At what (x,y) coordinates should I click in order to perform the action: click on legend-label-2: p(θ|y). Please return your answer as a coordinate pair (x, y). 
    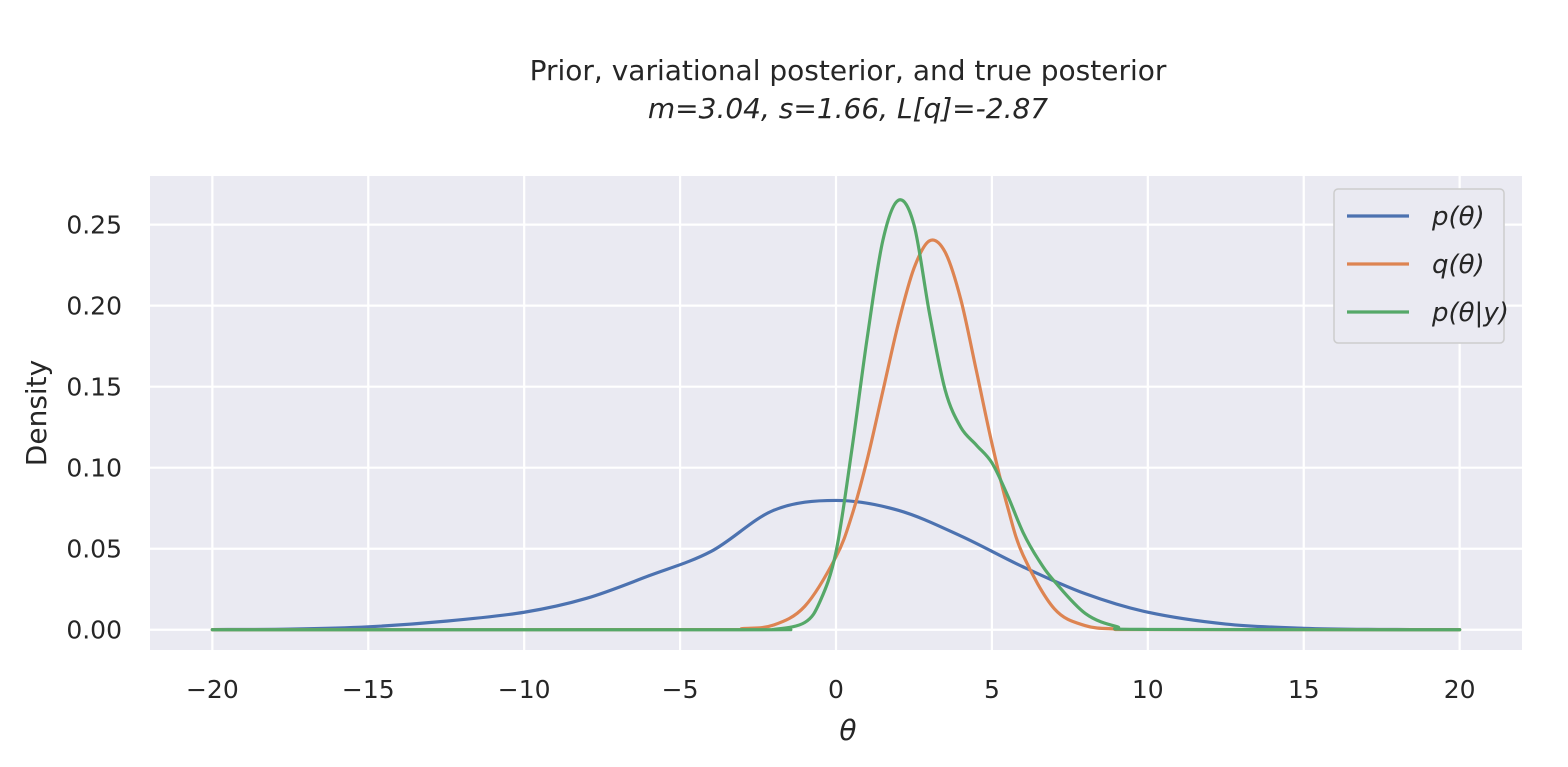
    Looking at the image, I should click on (1470, 313).